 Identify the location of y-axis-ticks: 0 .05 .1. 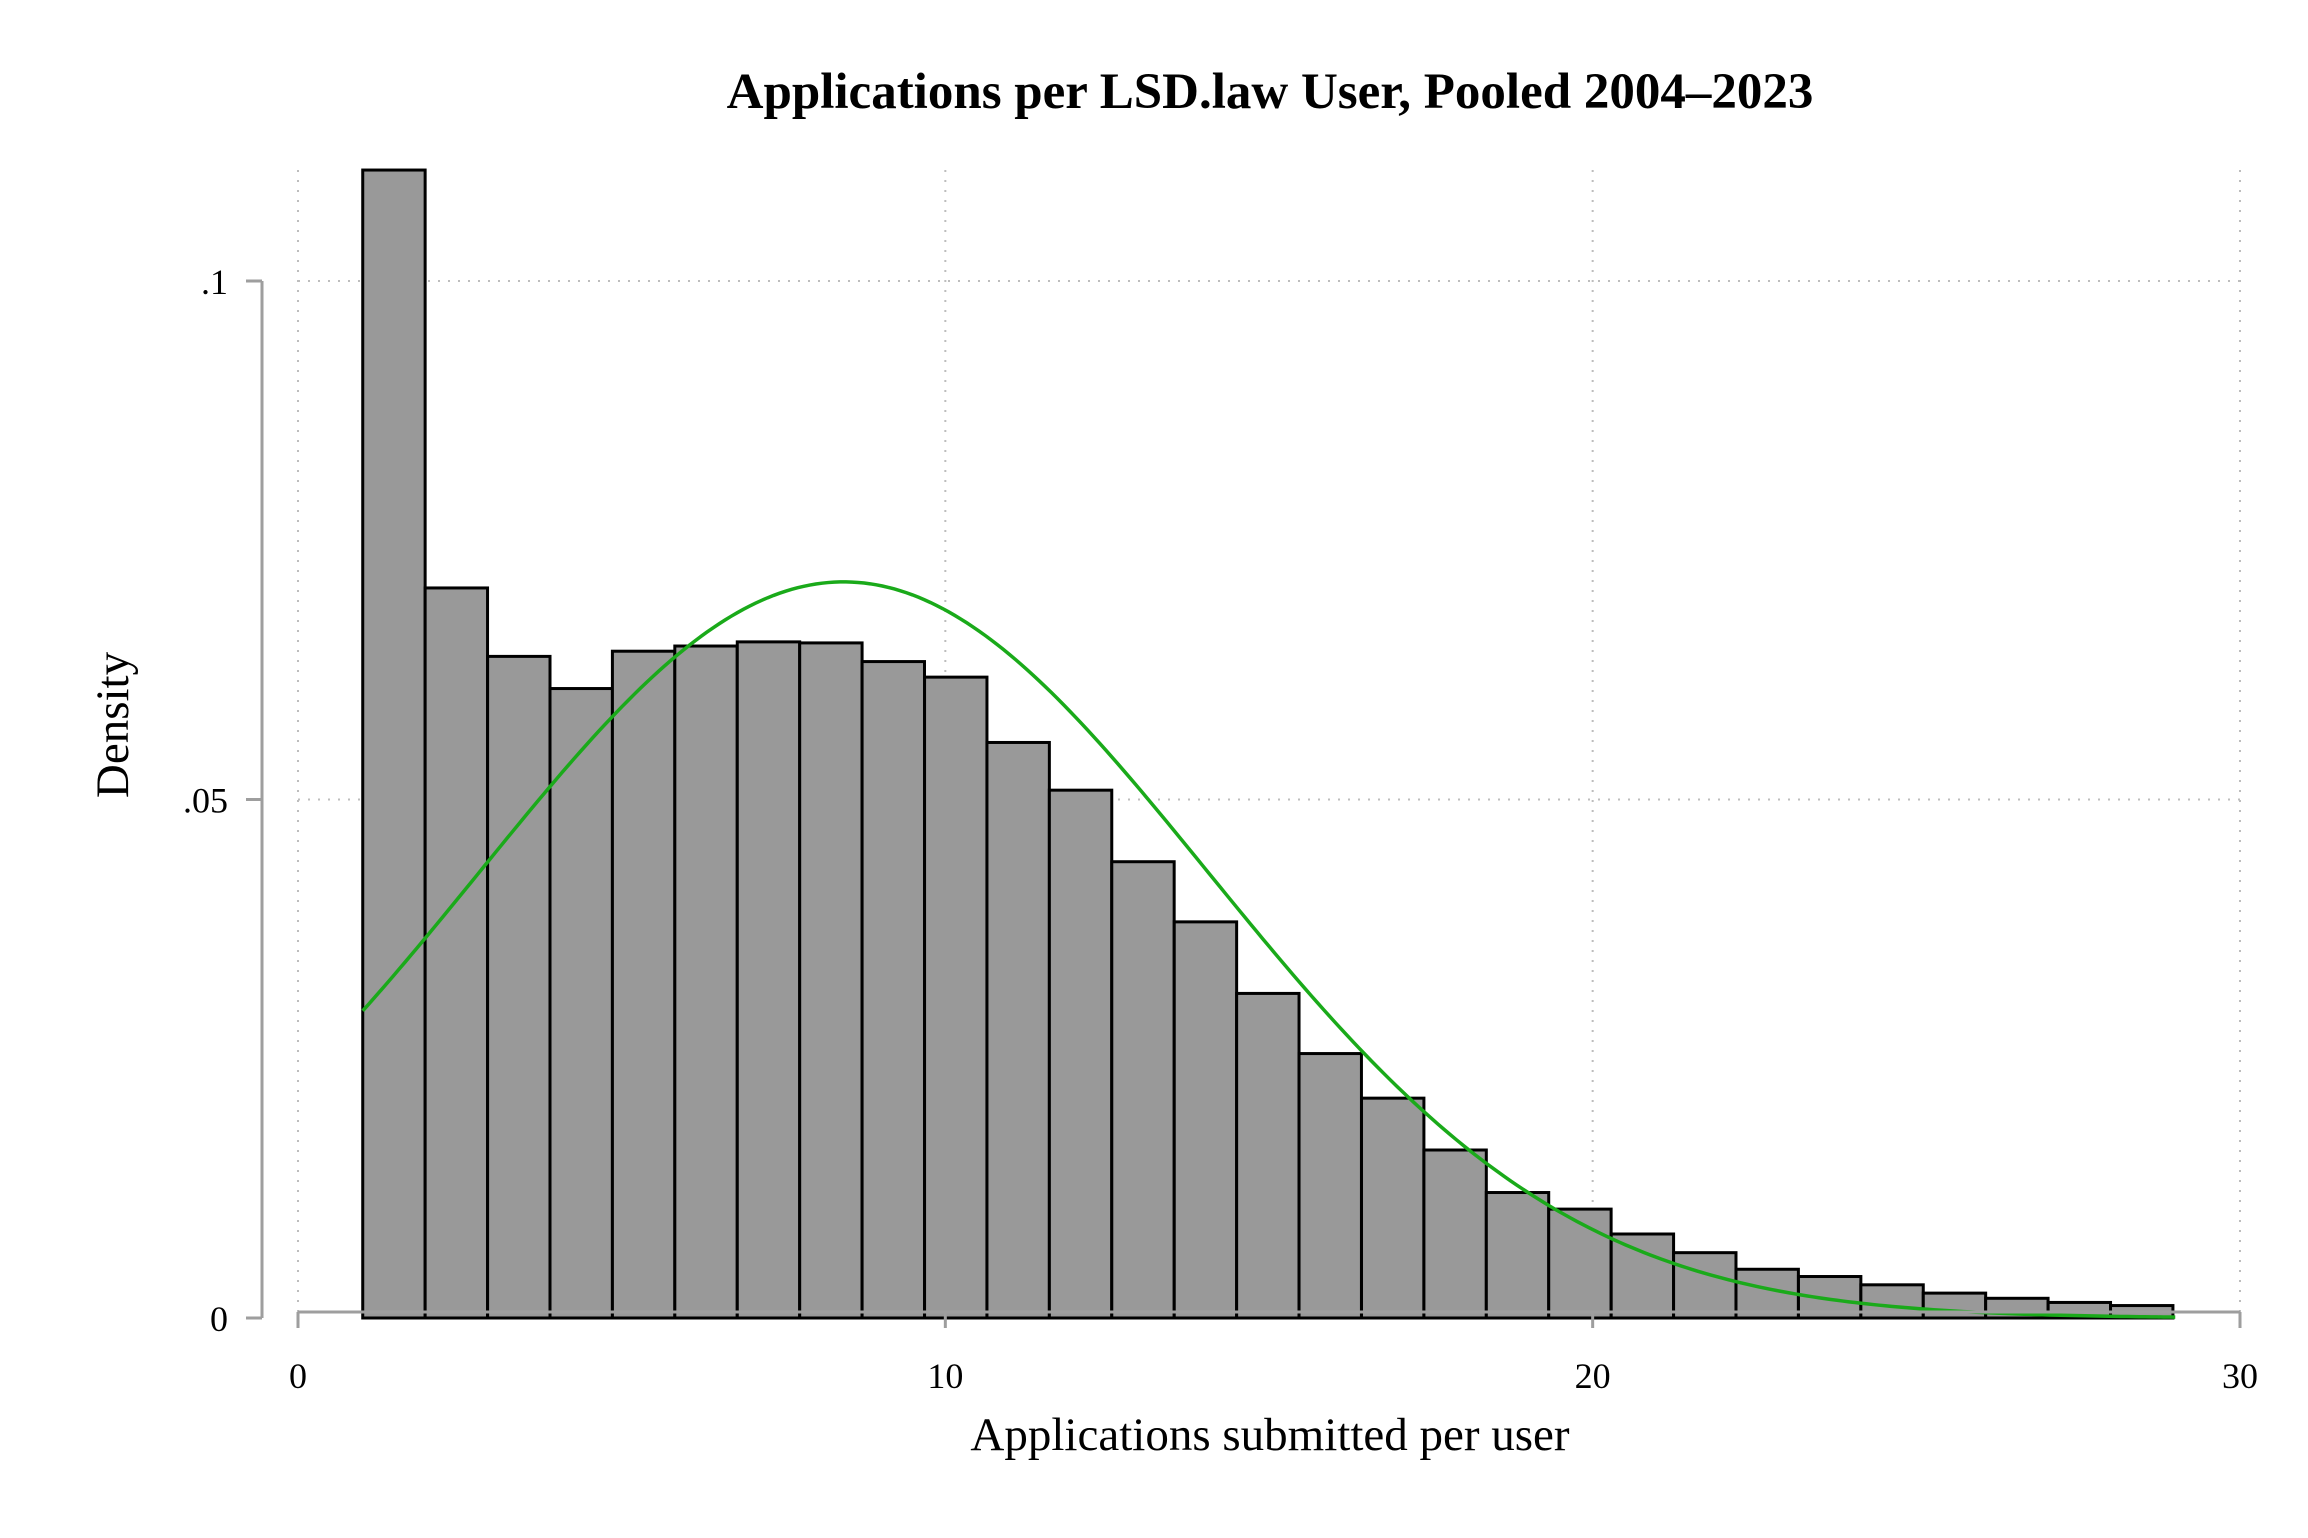
(222, 800).